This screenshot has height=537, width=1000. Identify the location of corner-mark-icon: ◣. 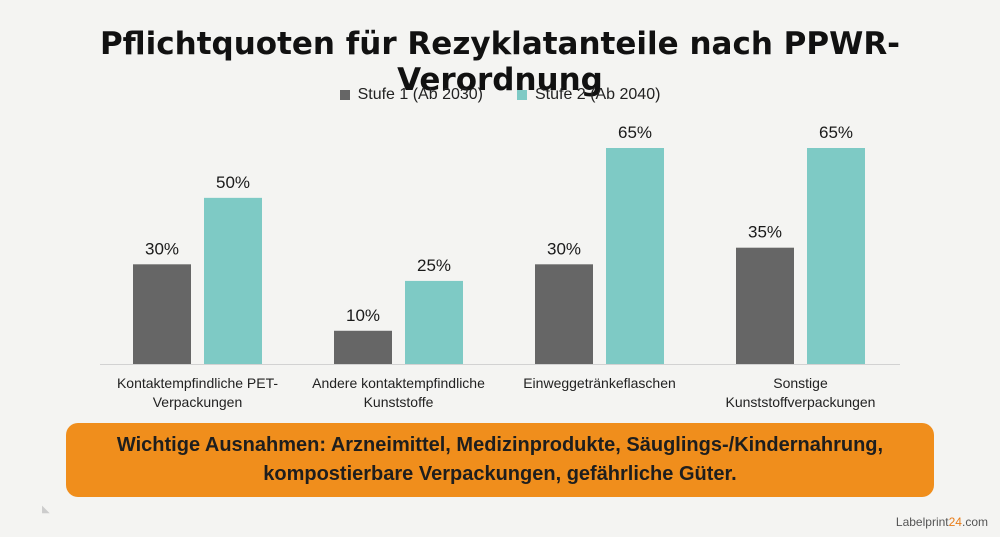
(46, 509).